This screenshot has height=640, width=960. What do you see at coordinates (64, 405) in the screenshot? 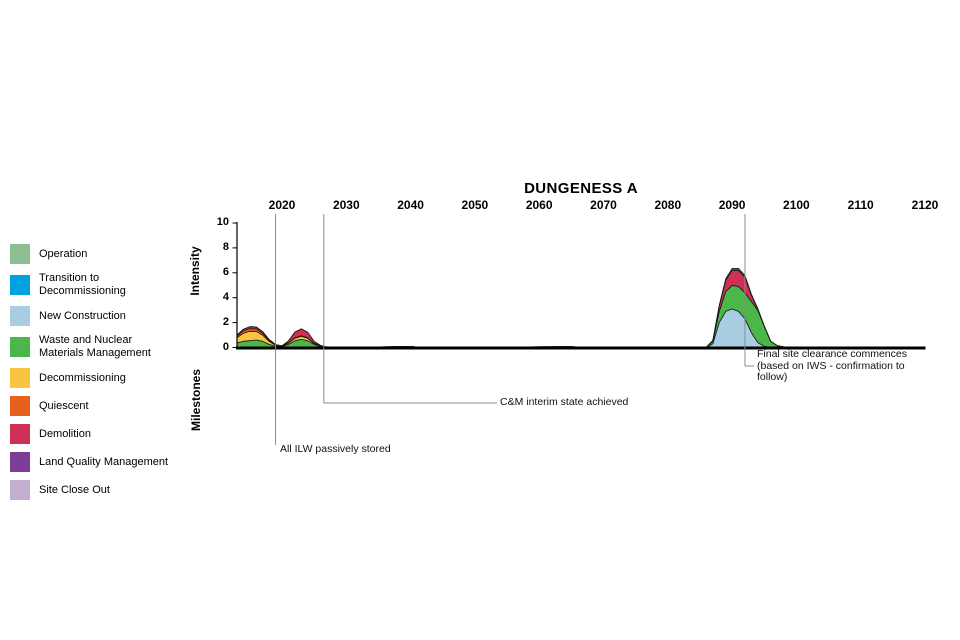
I see `legend-label: Quiescent` at bounding box center [64, 405].